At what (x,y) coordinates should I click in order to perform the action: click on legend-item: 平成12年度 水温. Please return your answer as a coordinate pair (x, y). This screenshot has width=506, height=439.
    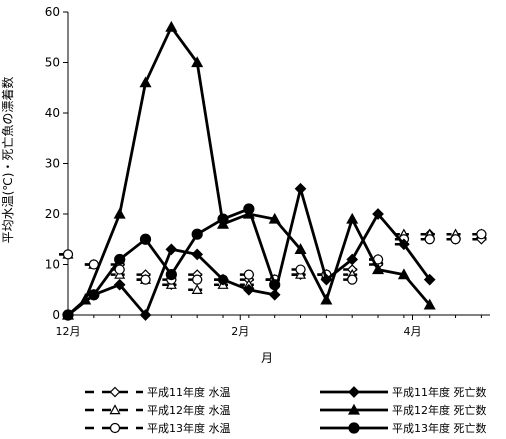
    Looking at the image, I should click on (158, 410).